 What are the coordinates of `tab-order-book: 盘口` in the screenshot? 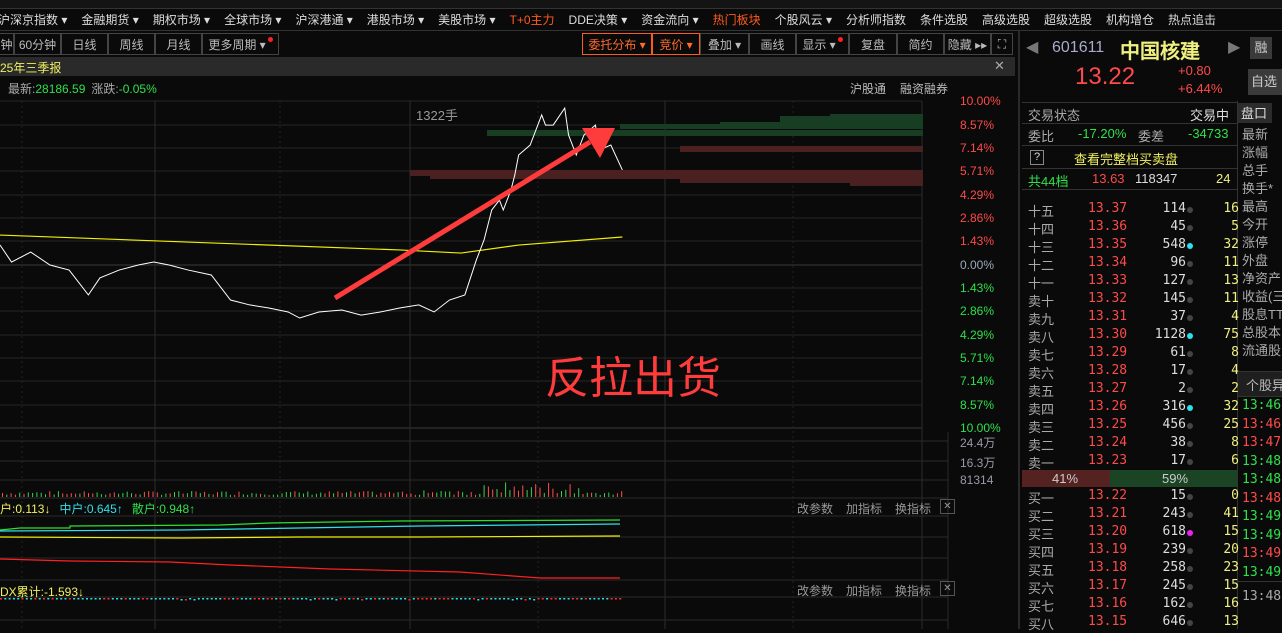 It's located at (1255, 113).